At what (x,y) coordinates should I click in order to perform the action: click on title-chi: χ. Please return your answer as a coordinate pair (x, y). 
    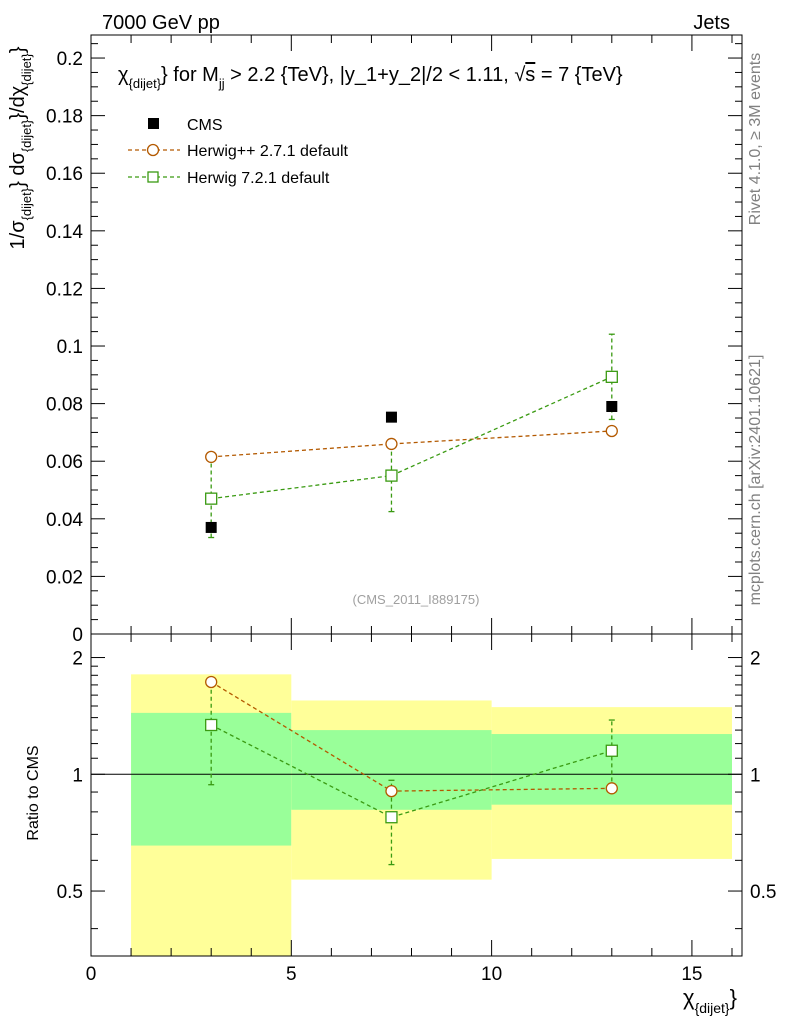
    Looking at the image, I should click on (123, 75).